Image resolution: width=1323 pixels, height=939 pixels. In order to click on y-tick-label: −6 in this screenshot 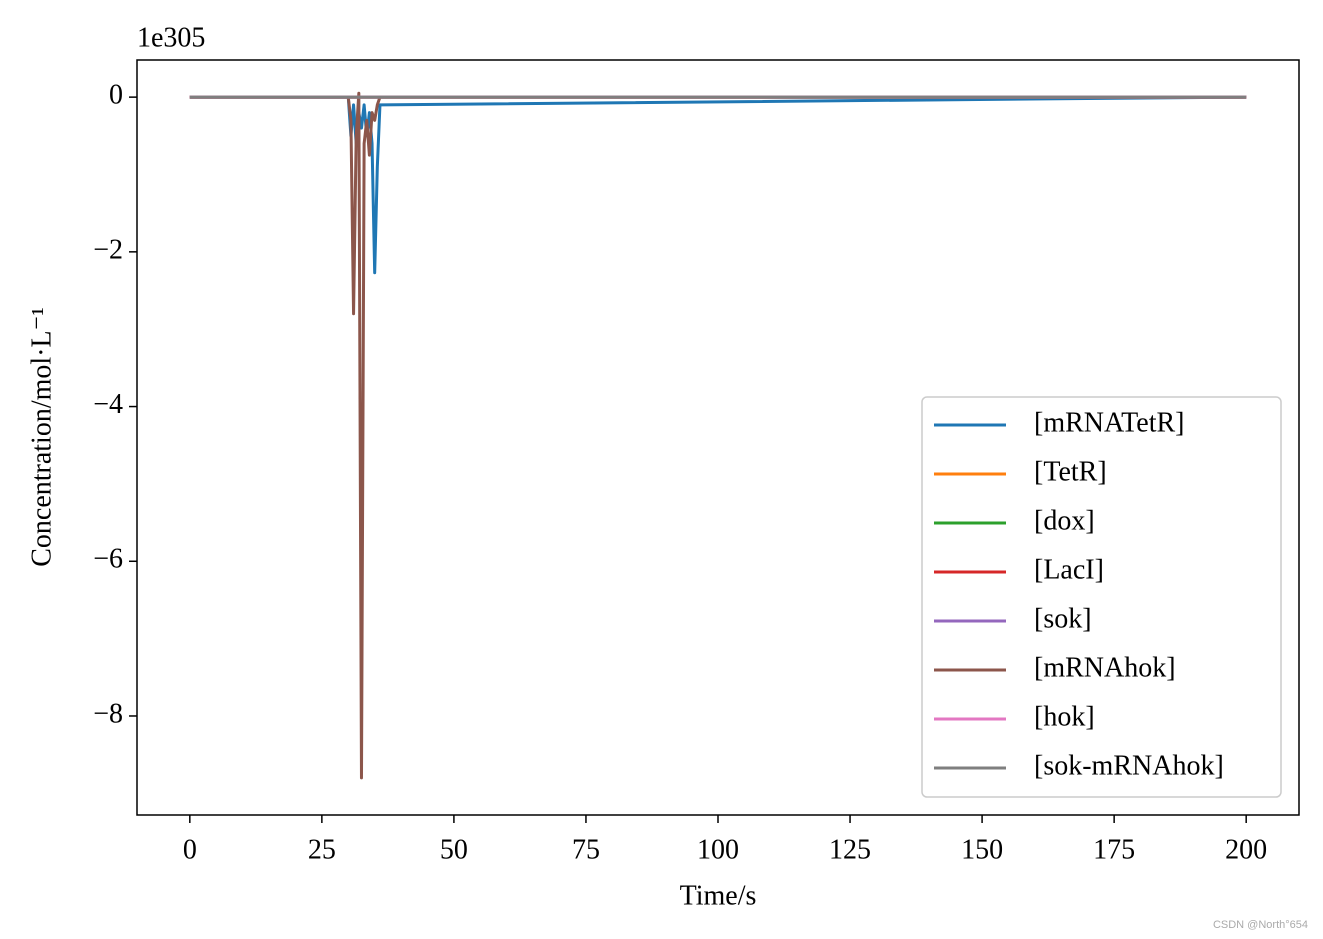, I will do `click(108, 559)`.